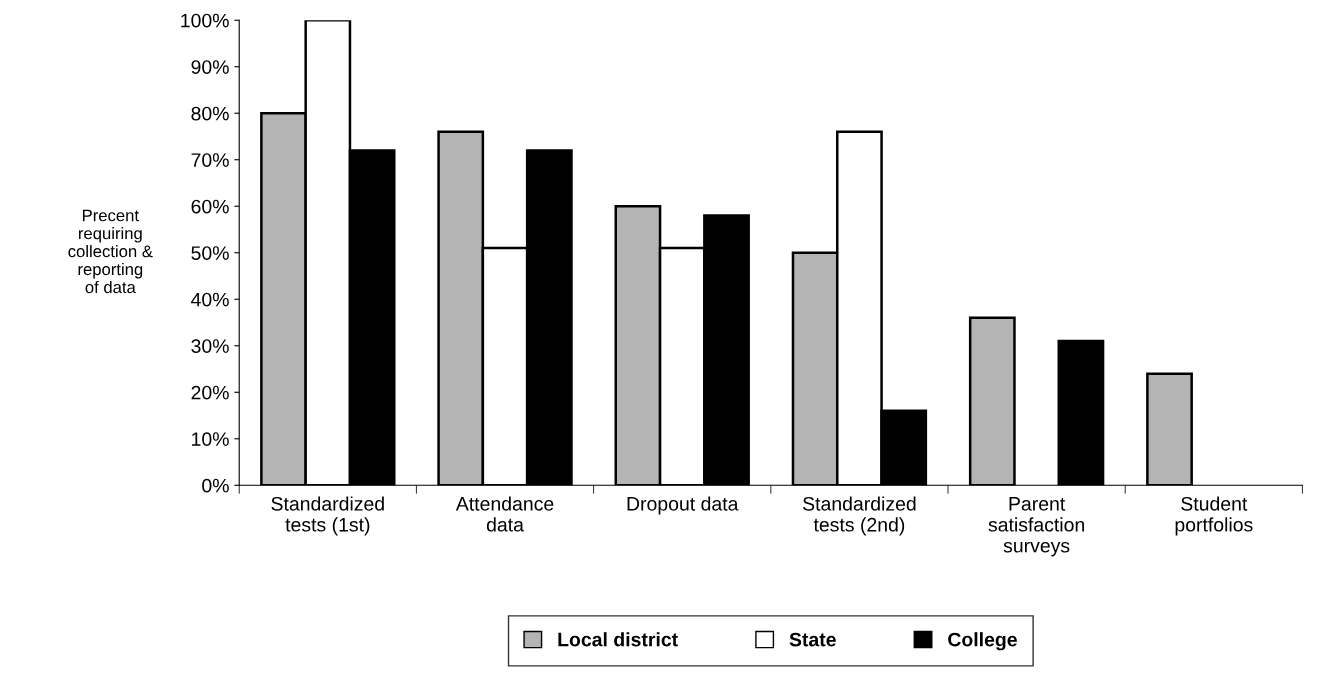  I want to click on legend-label: State, so click(812, 639).